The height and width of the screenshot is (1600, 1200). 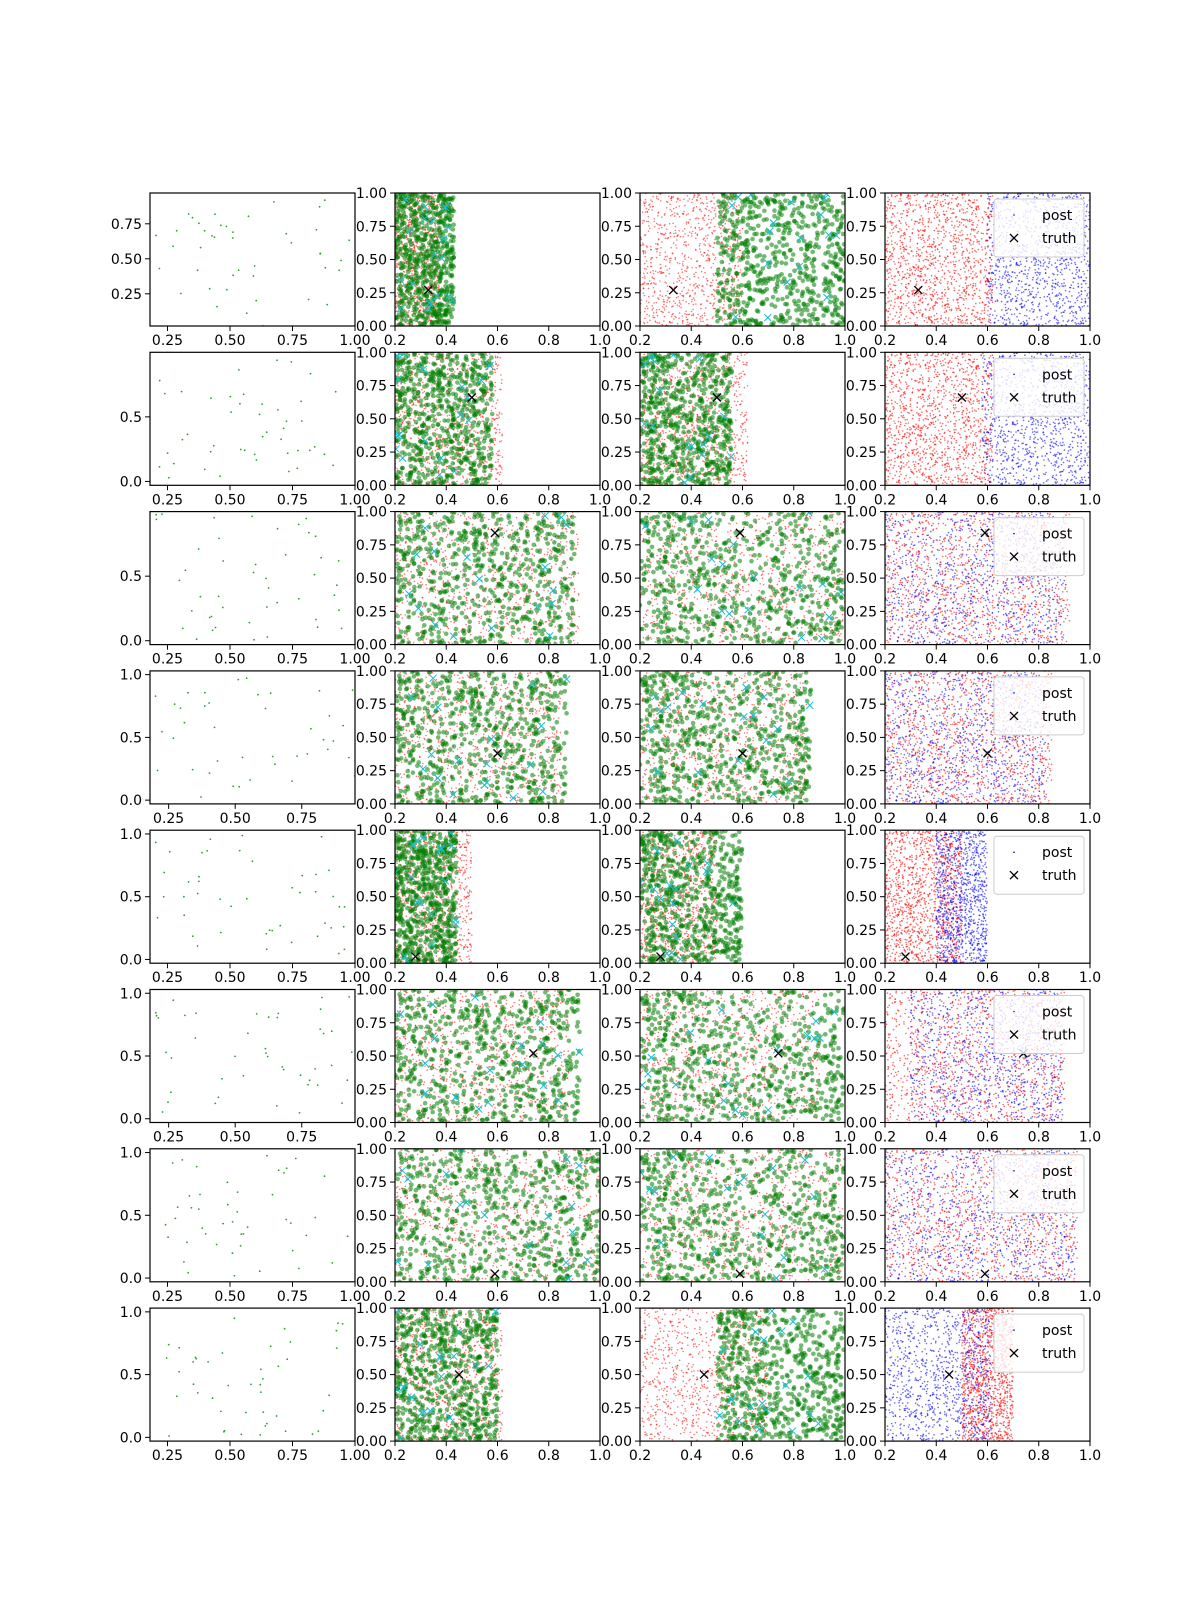 I want to click on cyan-sample-marker, so click(x=824, y=198).